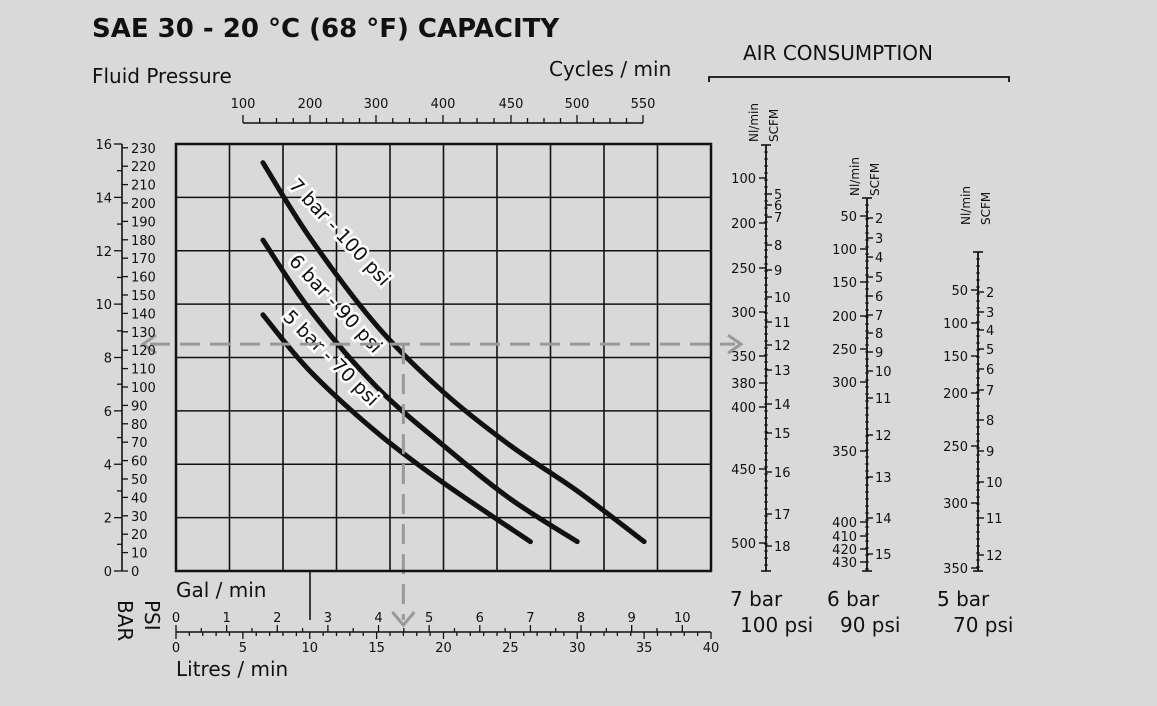 This screenshot has width=1157, height=706. Describe the element at coordinates (143, 167) in the screenshot. I see `psi-tick-label: 220` at that location.